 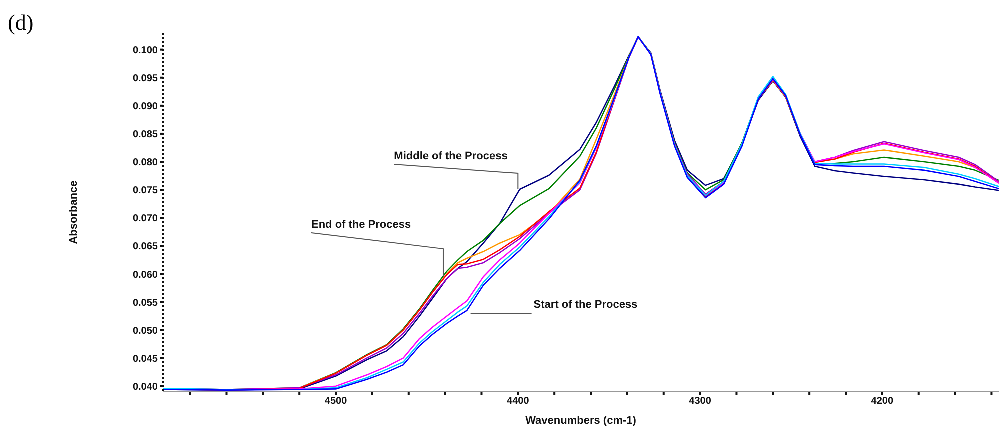 What do you see at coordinates (518, 402) in the screenshot?
I see `x-tick-label: 4400` at bounding box center [518, 402].